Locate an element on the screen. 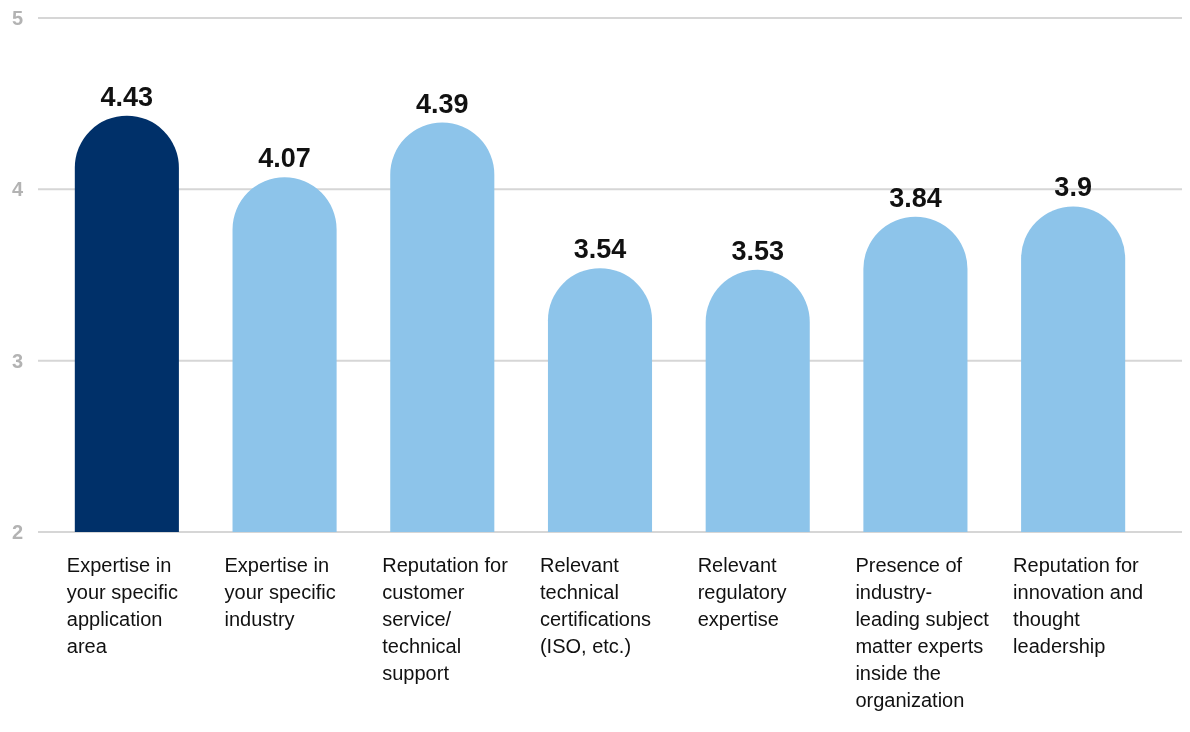 The width and height of the screenshot is (1190, 732). y-tick-label: 2 is located at coordinates (18, 532).